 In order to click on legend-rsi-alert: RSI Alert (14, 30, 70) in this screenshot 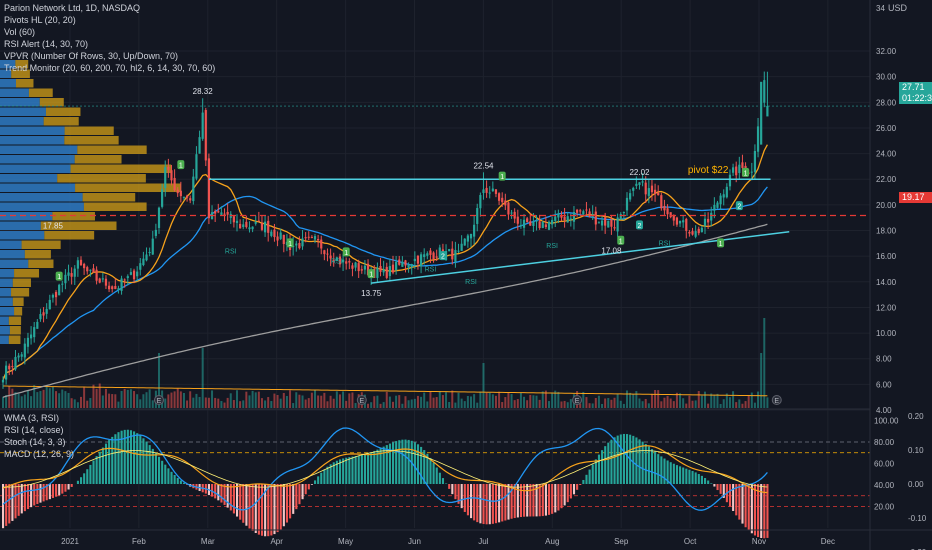, I will do `click(46, 44)`.